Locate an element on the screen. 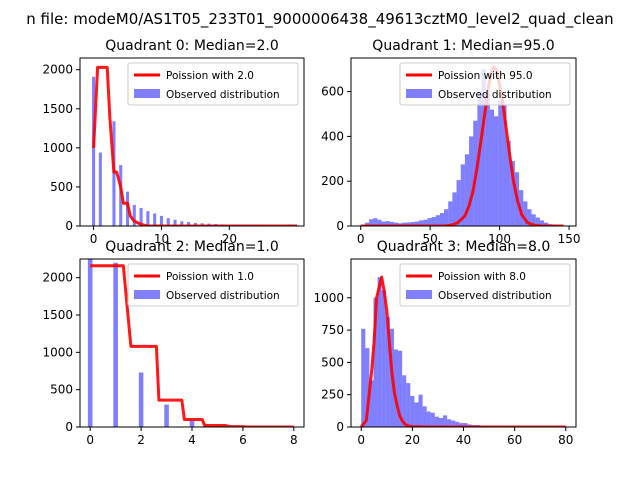 Image resolution: width=640 pixels, height=480 pixels. poisson-line is located at coordinates (463, 351).